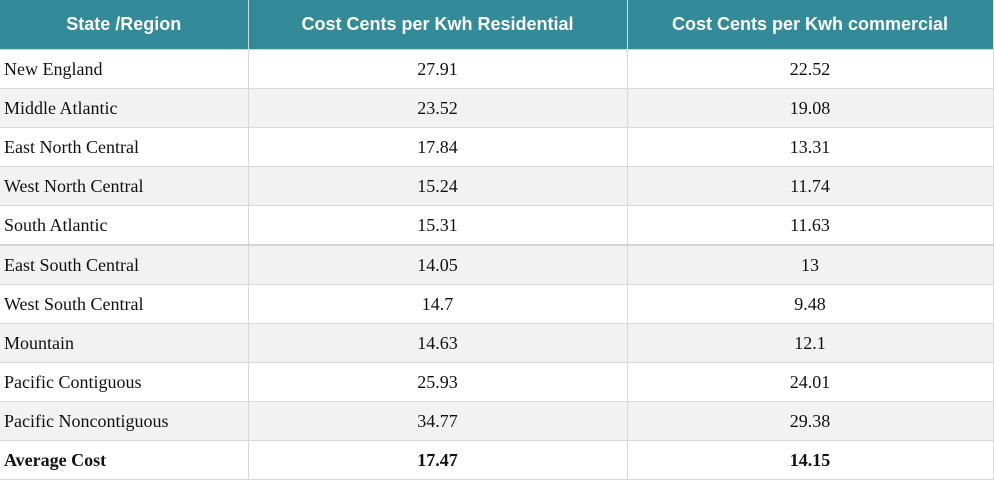  Describe the element at coordinates (124, 382) in the screenshot. I see `region-cell: Pacific Contiguous` at that location.